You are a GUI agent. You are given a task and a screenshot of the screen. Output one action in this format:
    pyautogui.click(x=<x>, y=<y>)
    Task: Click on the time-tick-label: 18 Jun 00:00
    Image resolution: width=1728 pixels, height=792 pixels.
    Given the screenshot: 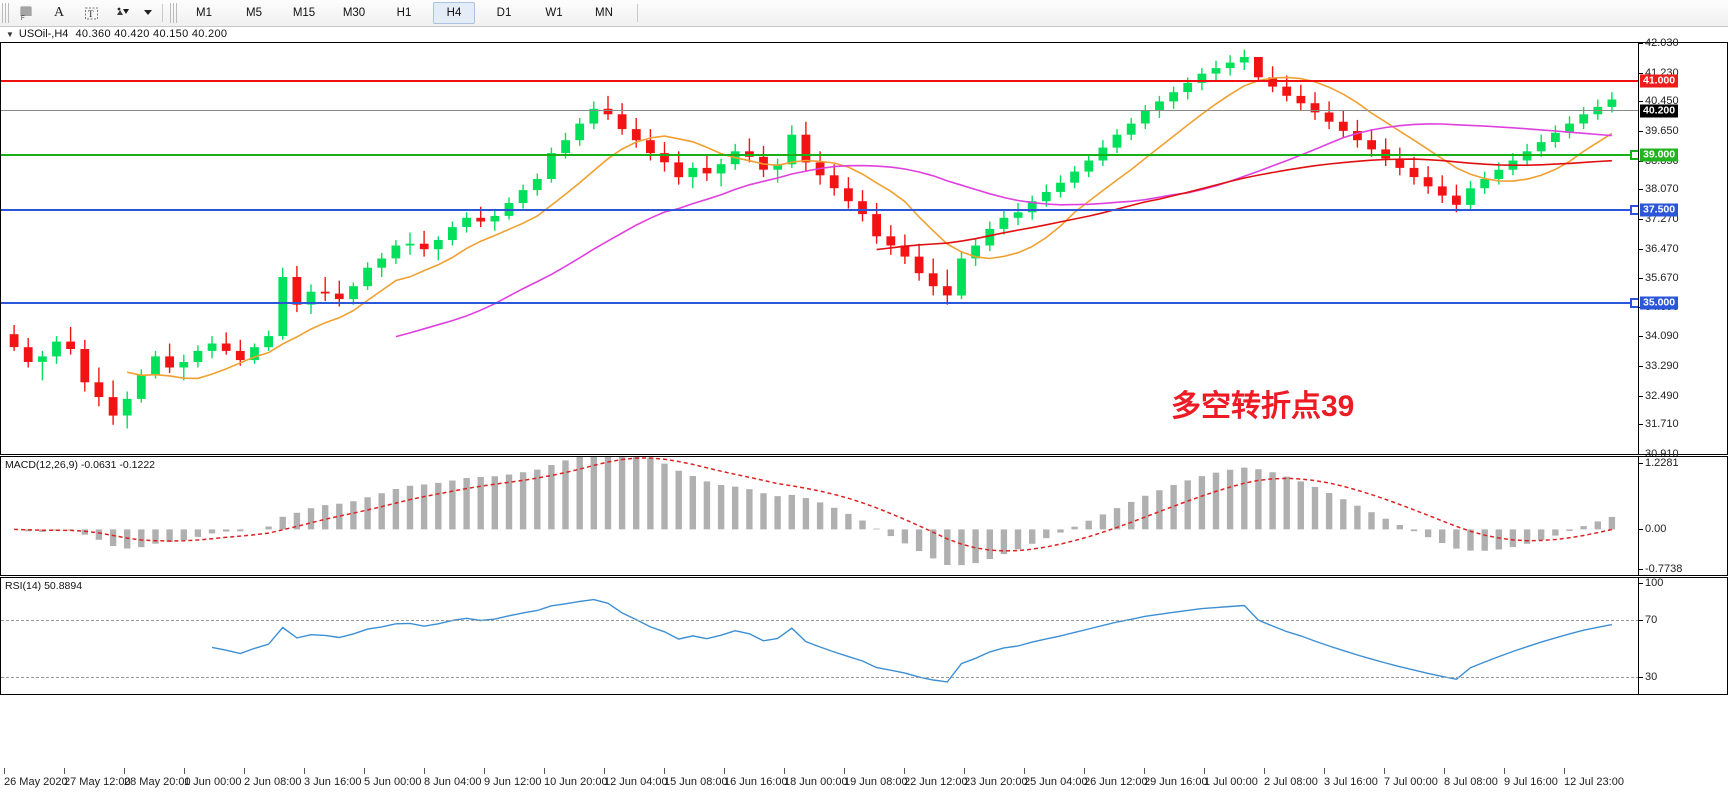 What is the action you would take?
    pyautogui.click(x=816, y=782)
    